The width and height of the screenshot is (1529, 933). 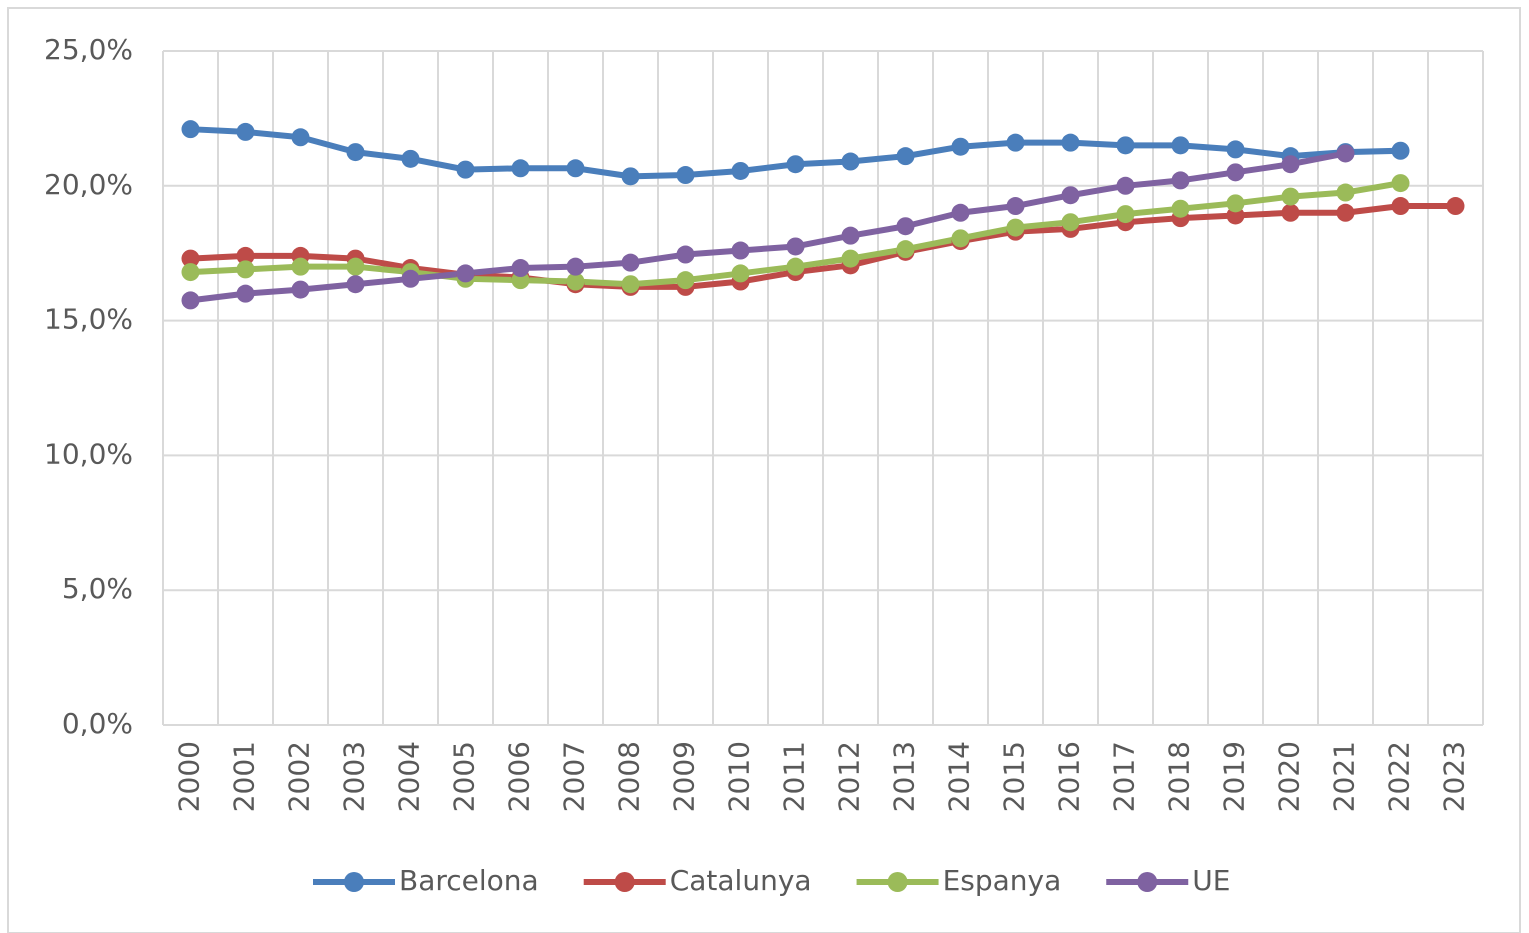 I want to click on x-tick-label: 2008, so click(x=629, y=776).